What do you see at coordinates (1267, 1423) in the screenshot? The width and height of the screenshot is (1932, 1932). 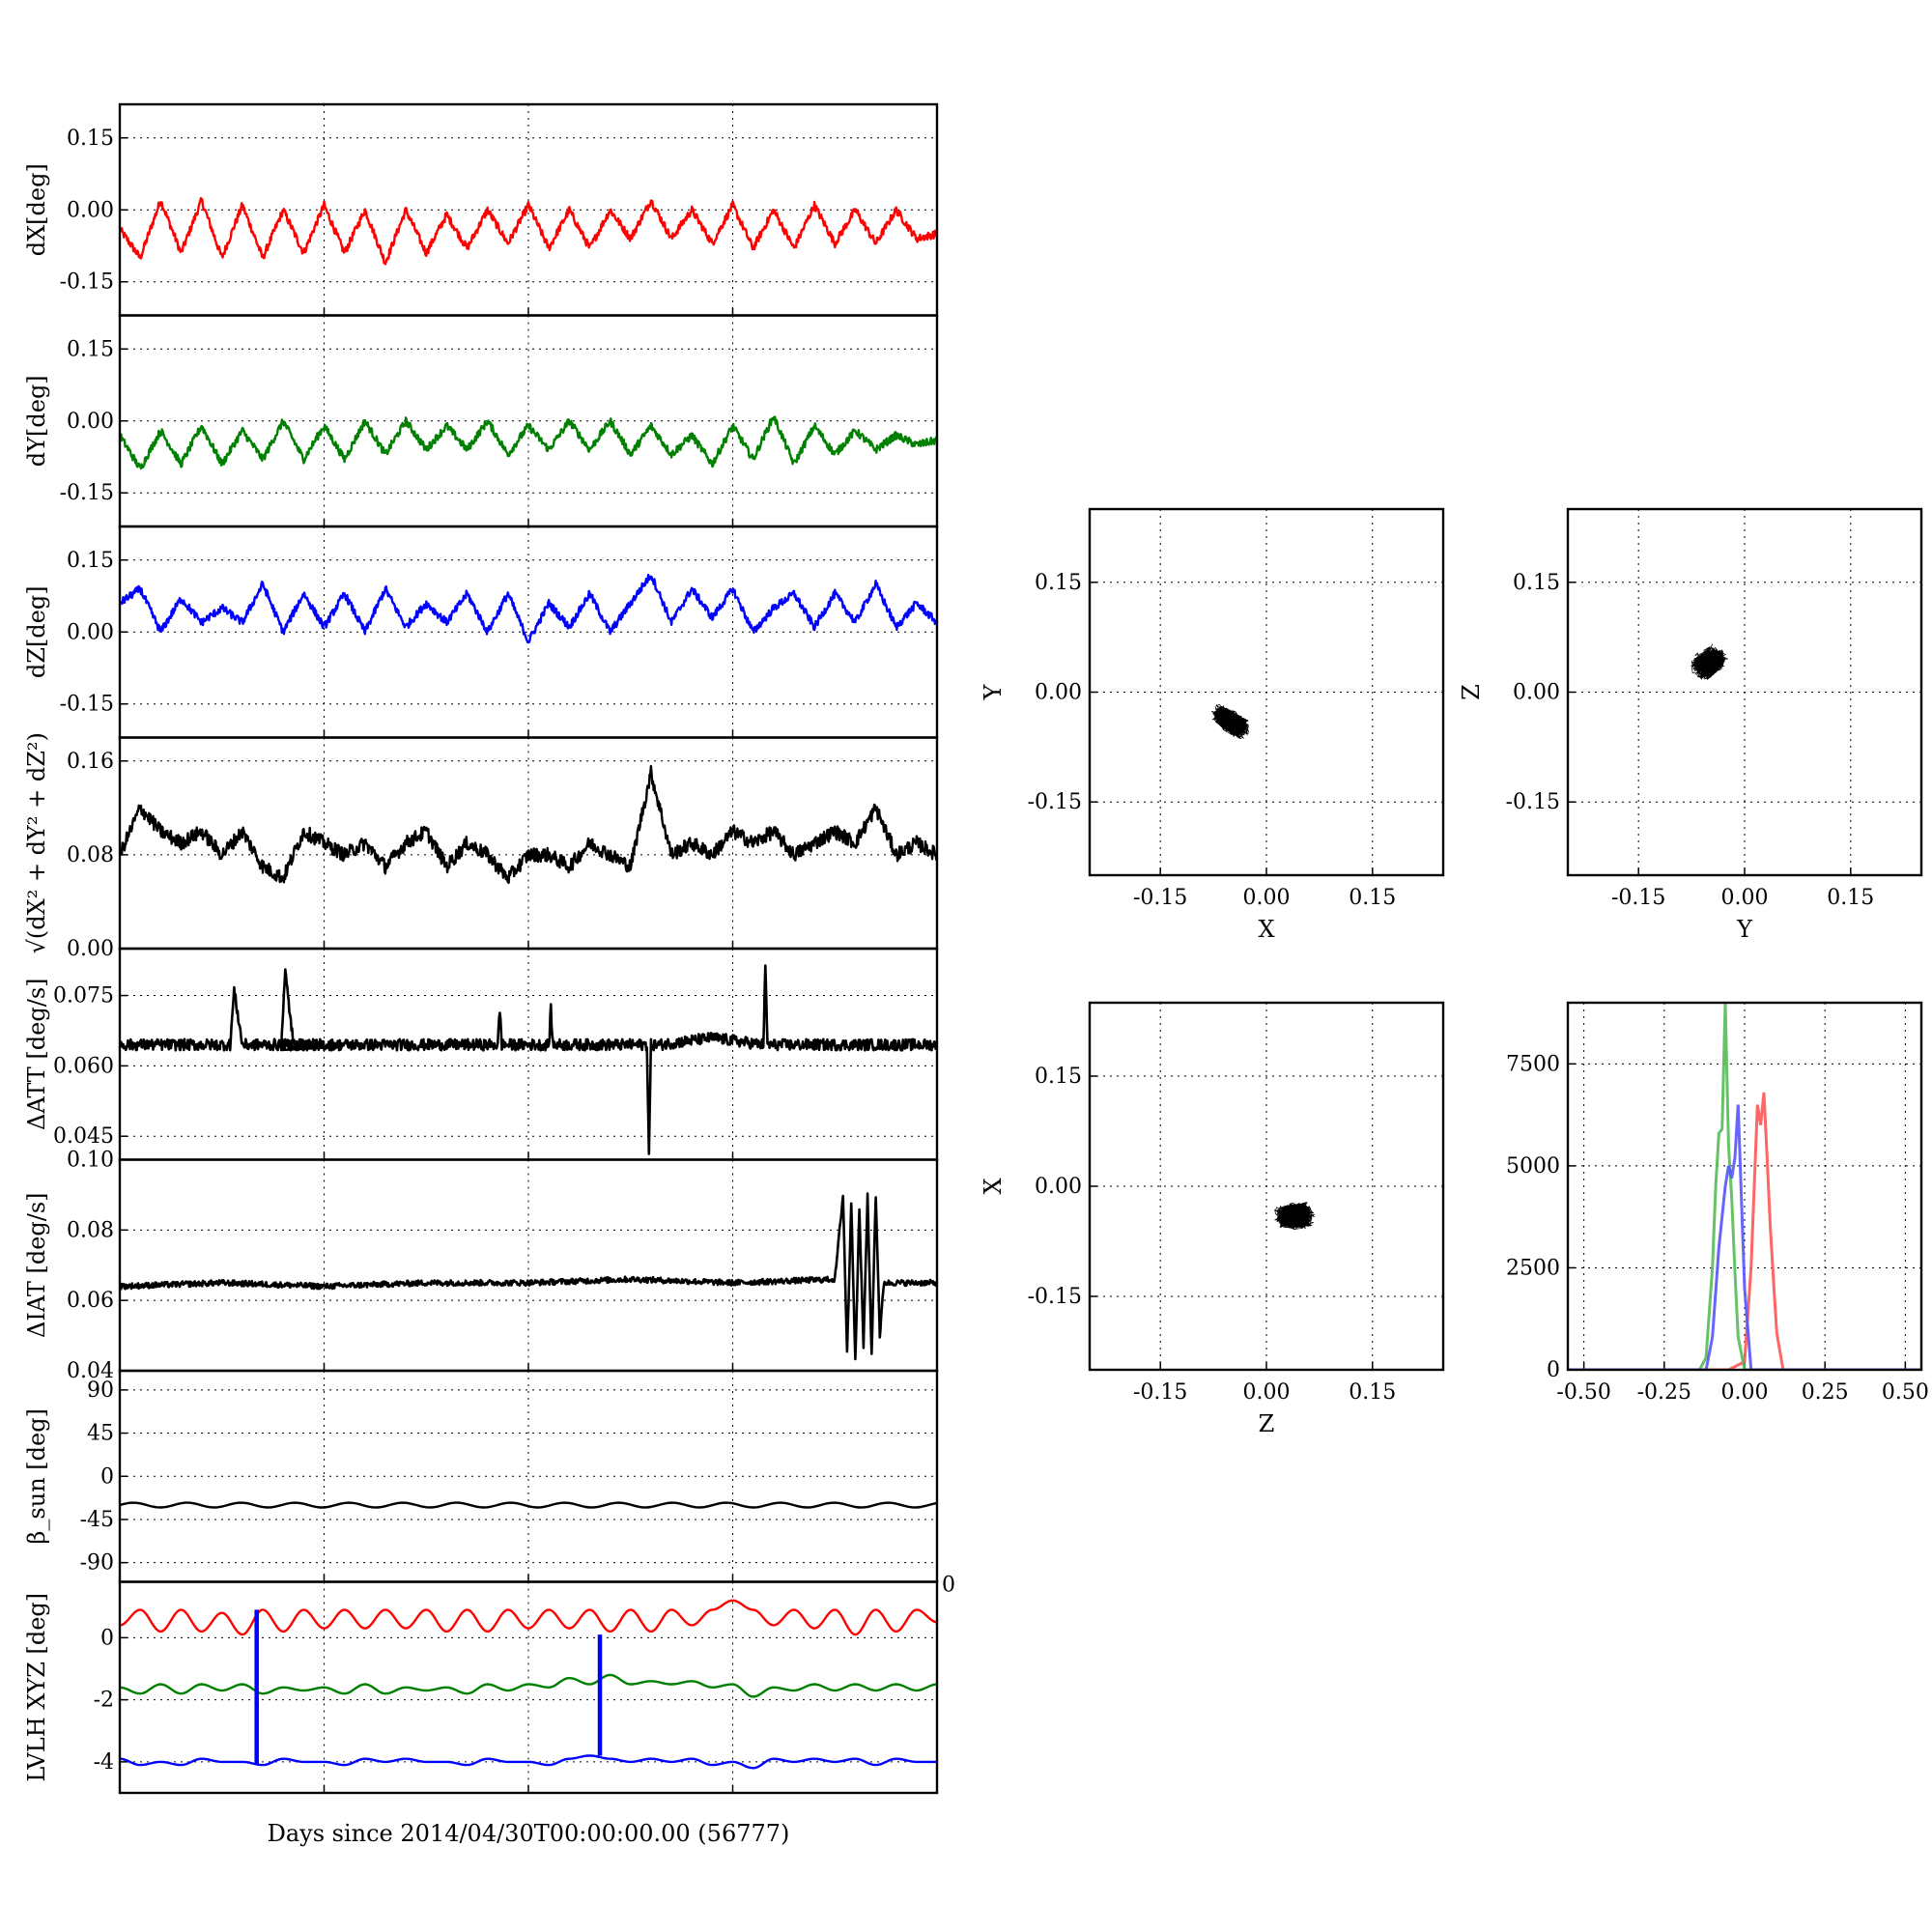 I see `x-axis-label: Z` at bounding box center [1267, 1423].